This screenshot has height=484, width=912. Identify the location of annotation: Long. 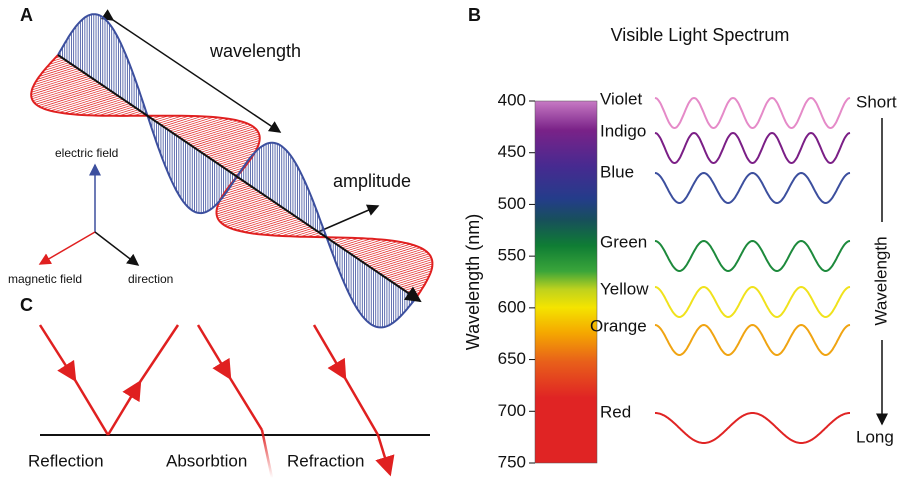
(875, 436).